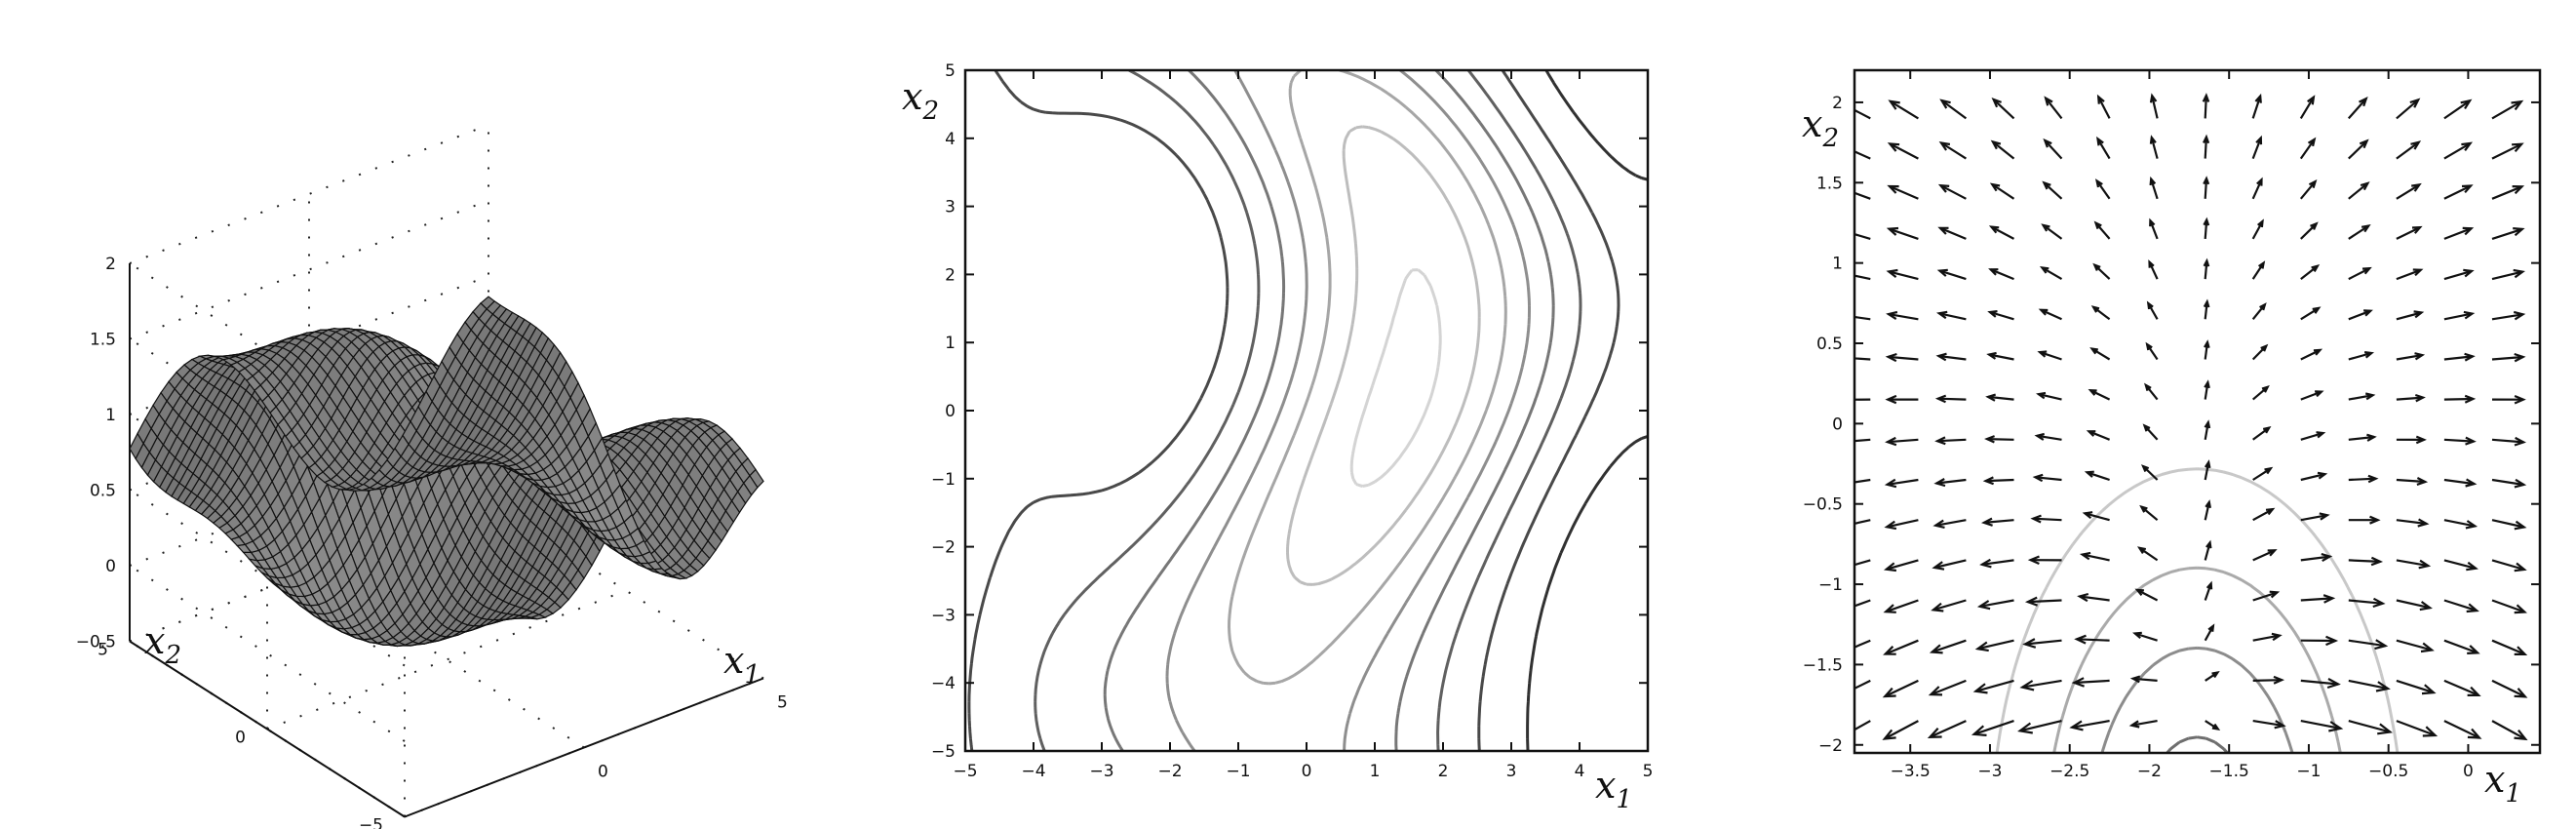  I want to click on y-tick-label: −1, so click(943, 480).